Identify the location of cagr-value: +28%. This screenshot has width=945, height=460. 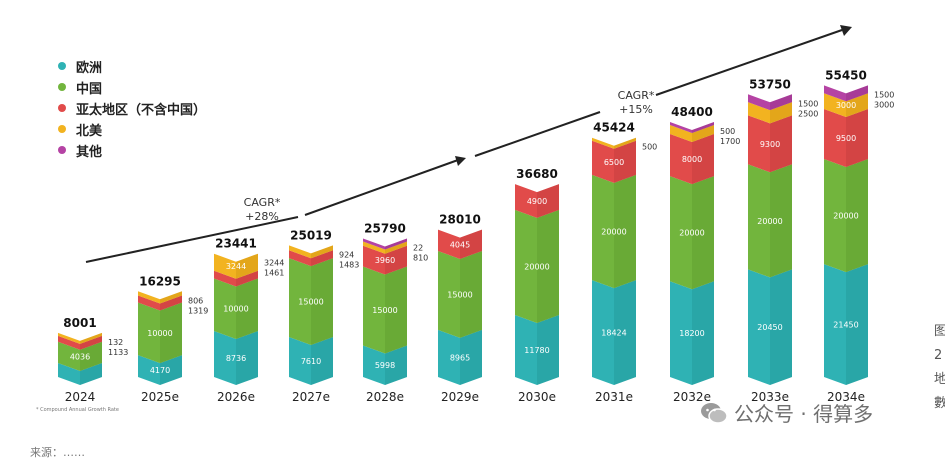
(262, 216).